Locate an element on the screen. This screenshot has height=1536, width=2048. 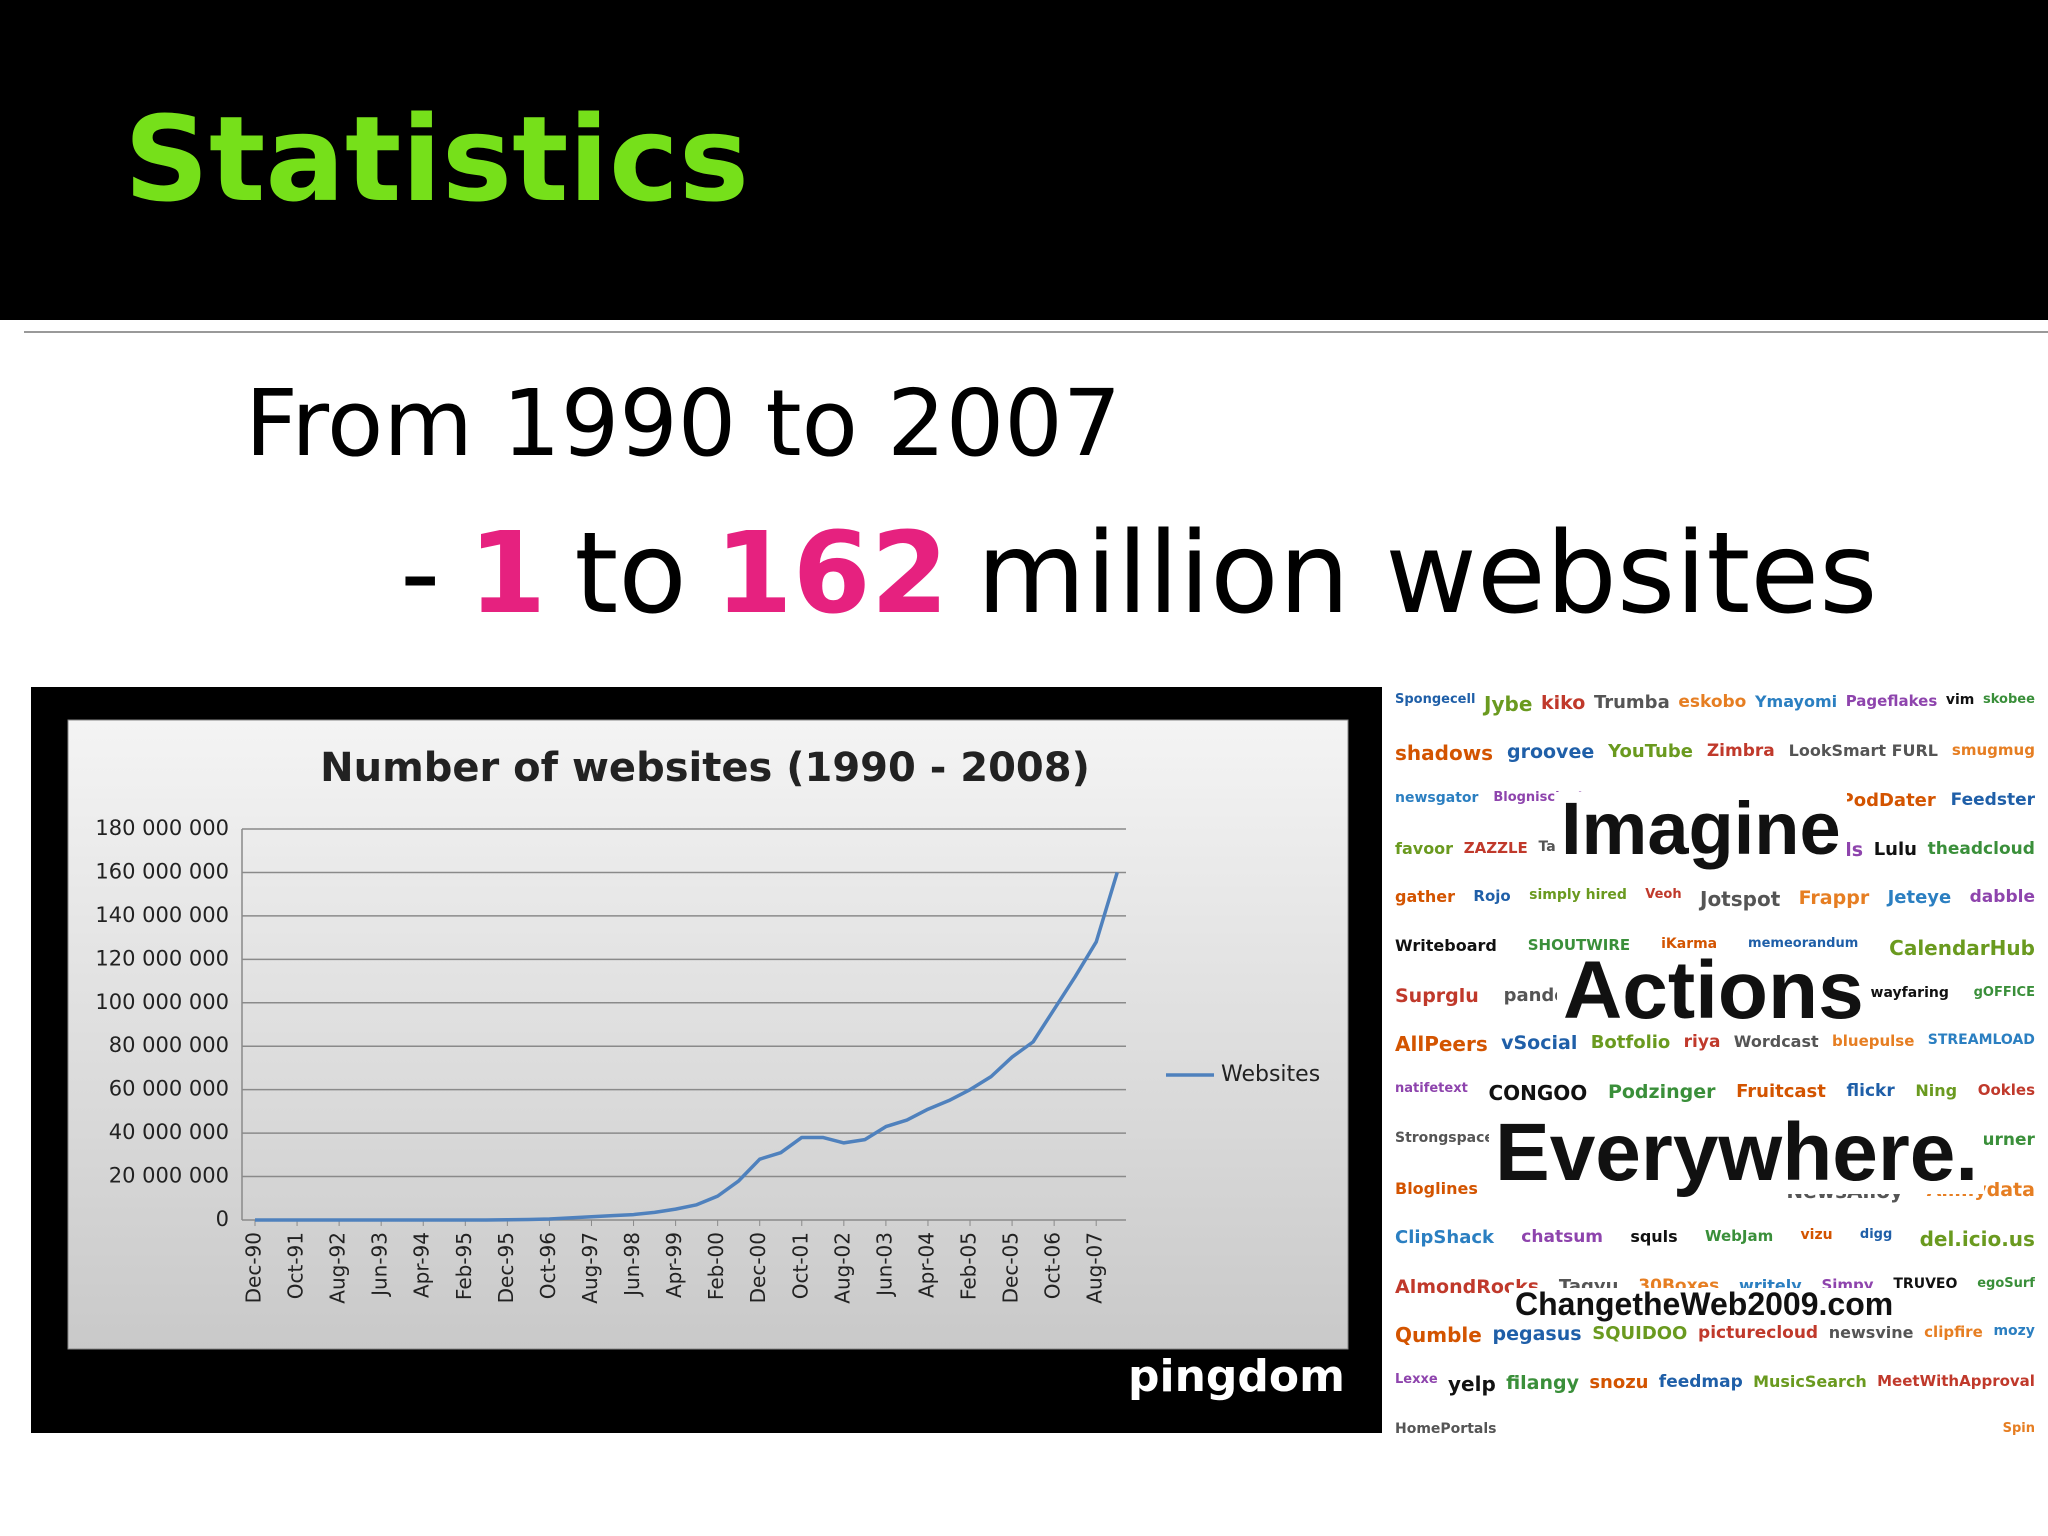
logo-text: Suprglu is located at coordinates (1437, 996).